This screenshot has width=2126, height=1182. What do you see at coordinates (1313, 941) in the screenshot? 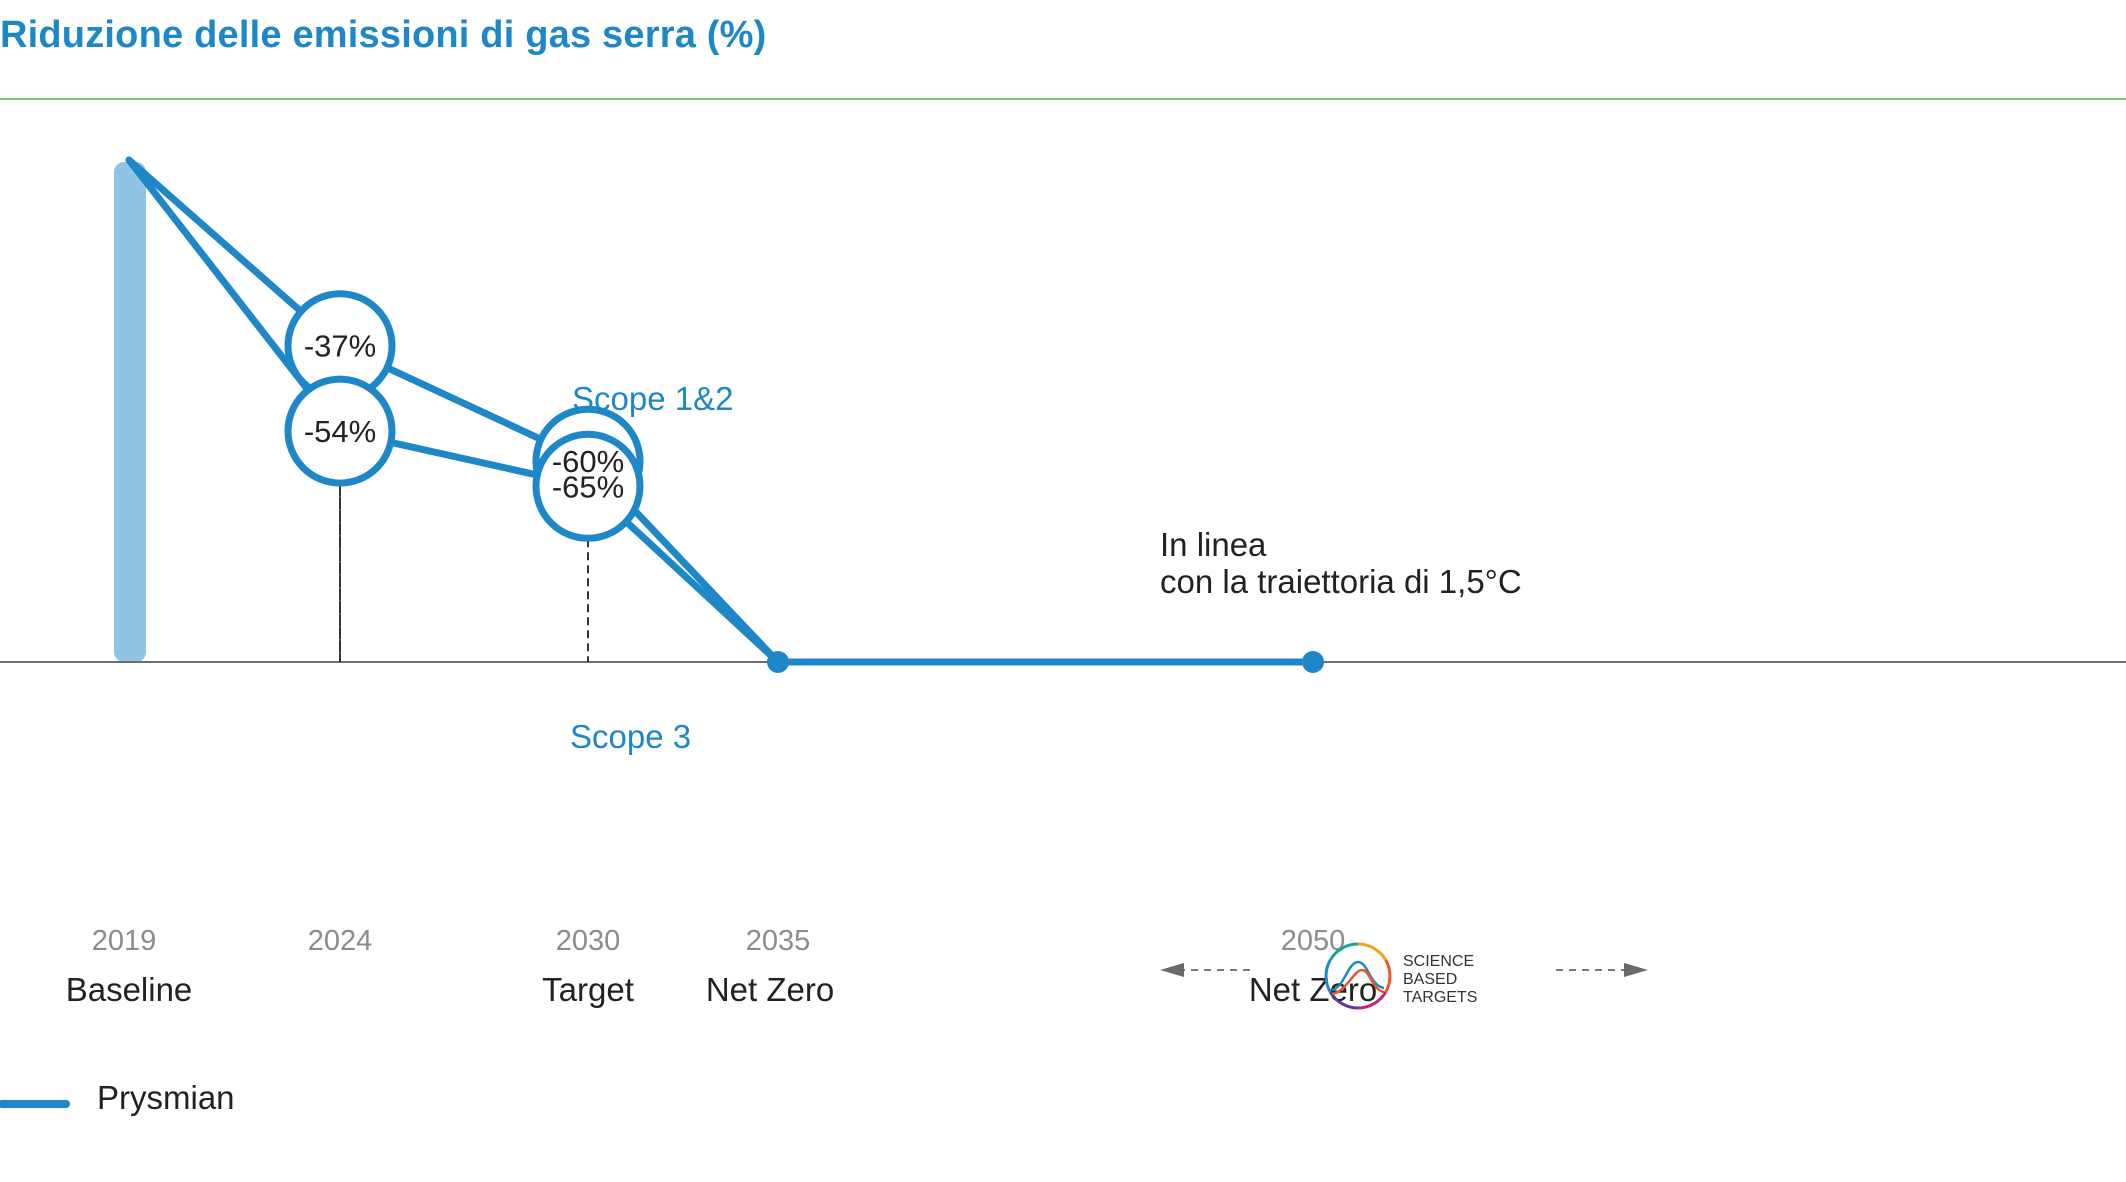
I see `x-tick-label: 2050` at bounding box center [1313, 941].